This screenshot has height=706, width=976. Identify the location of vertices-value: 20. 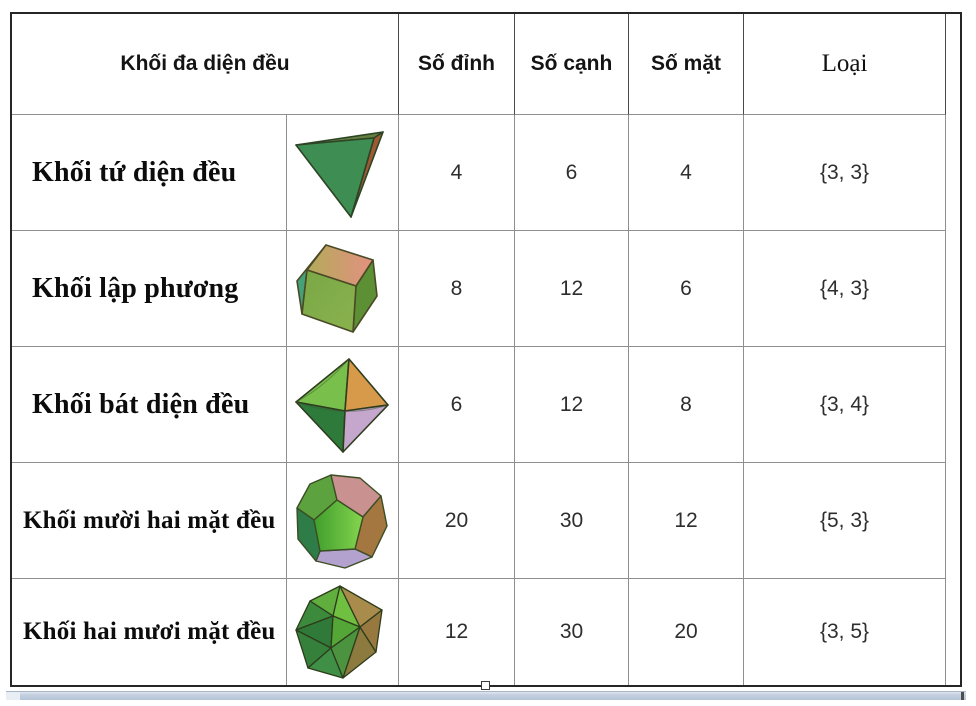
(456, 520).